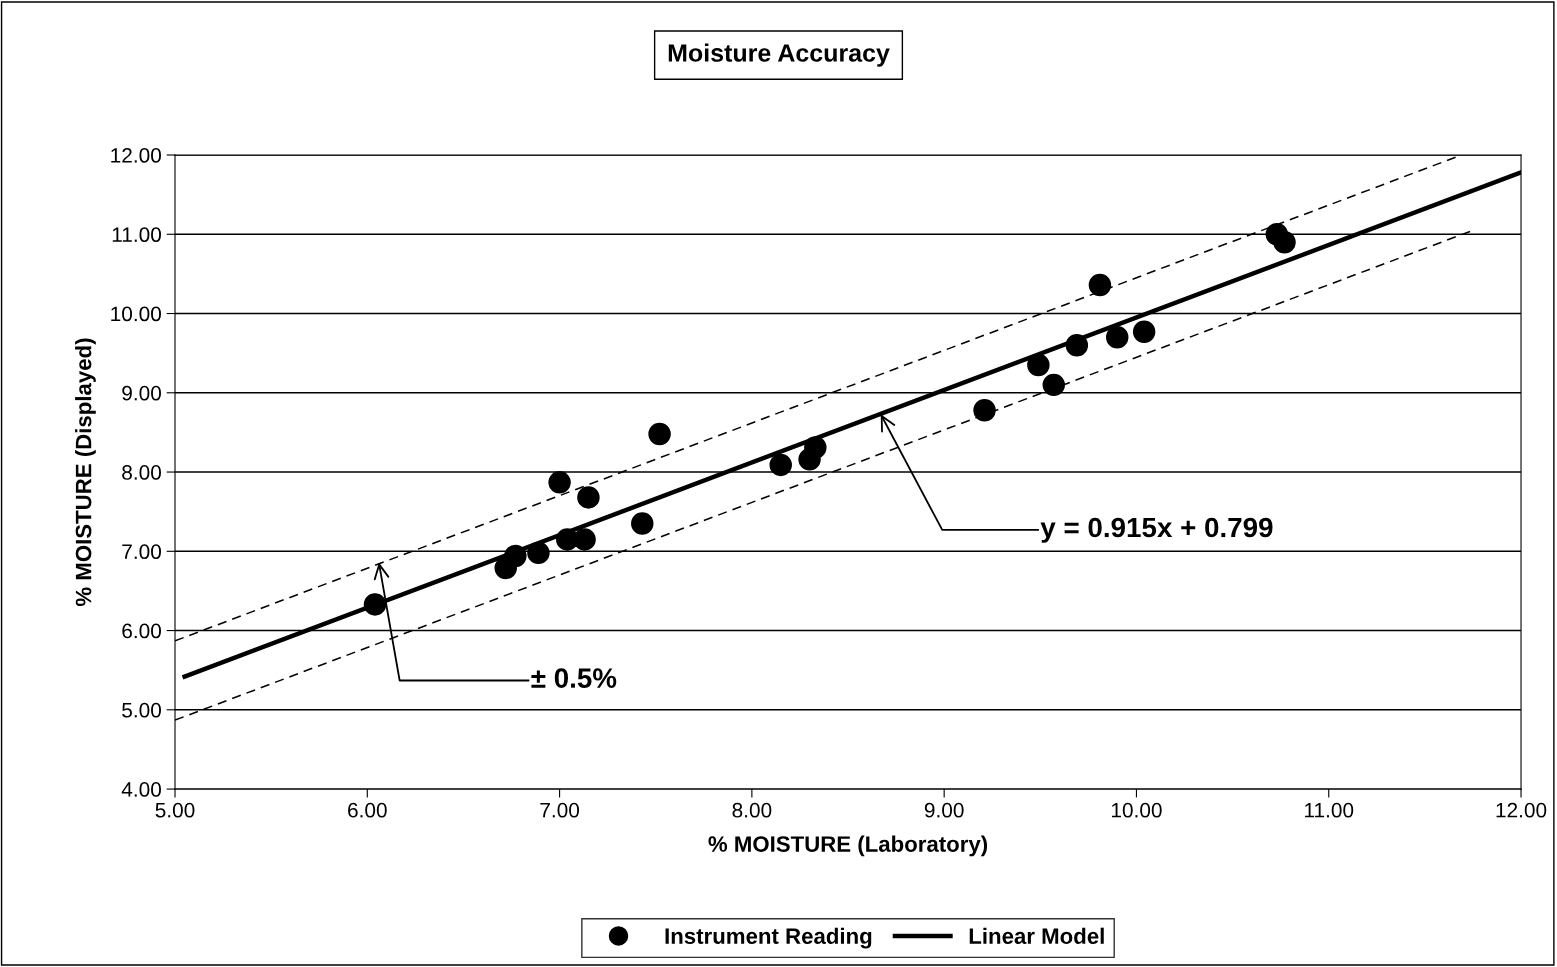  What do you see at coordinates (141, 710) in the screenshot?
I see `y-tick-label: 5.00` at bounding box center [141, 710].